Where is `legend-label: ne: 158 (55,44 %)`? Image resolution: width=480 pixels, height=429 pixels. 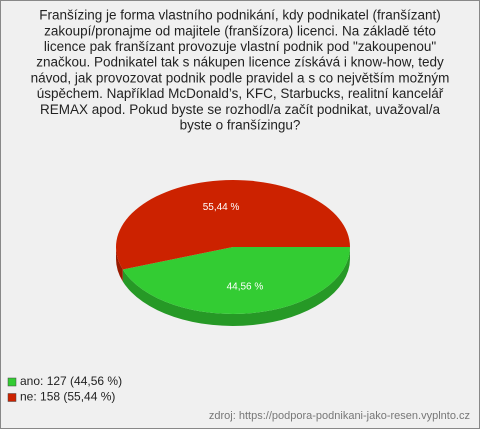
legend-label: ne: 158 (55,44 %) is located at coordinates (67, 397).